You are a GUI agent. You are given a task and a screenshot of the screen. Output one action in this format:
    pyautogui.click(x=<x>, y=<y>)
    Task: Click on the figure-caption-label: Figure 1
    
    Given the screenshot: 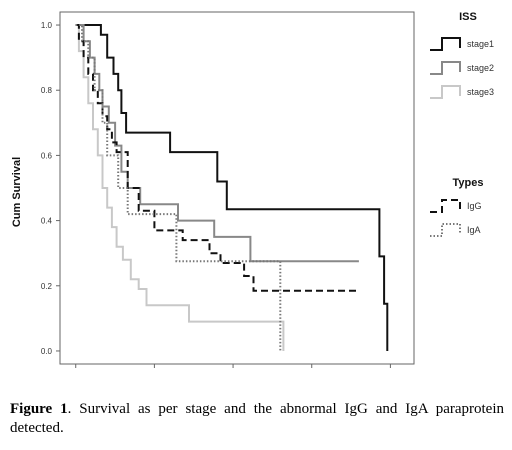 What is the action you would take?
    pyautogui.click(x=39, y=409)
    